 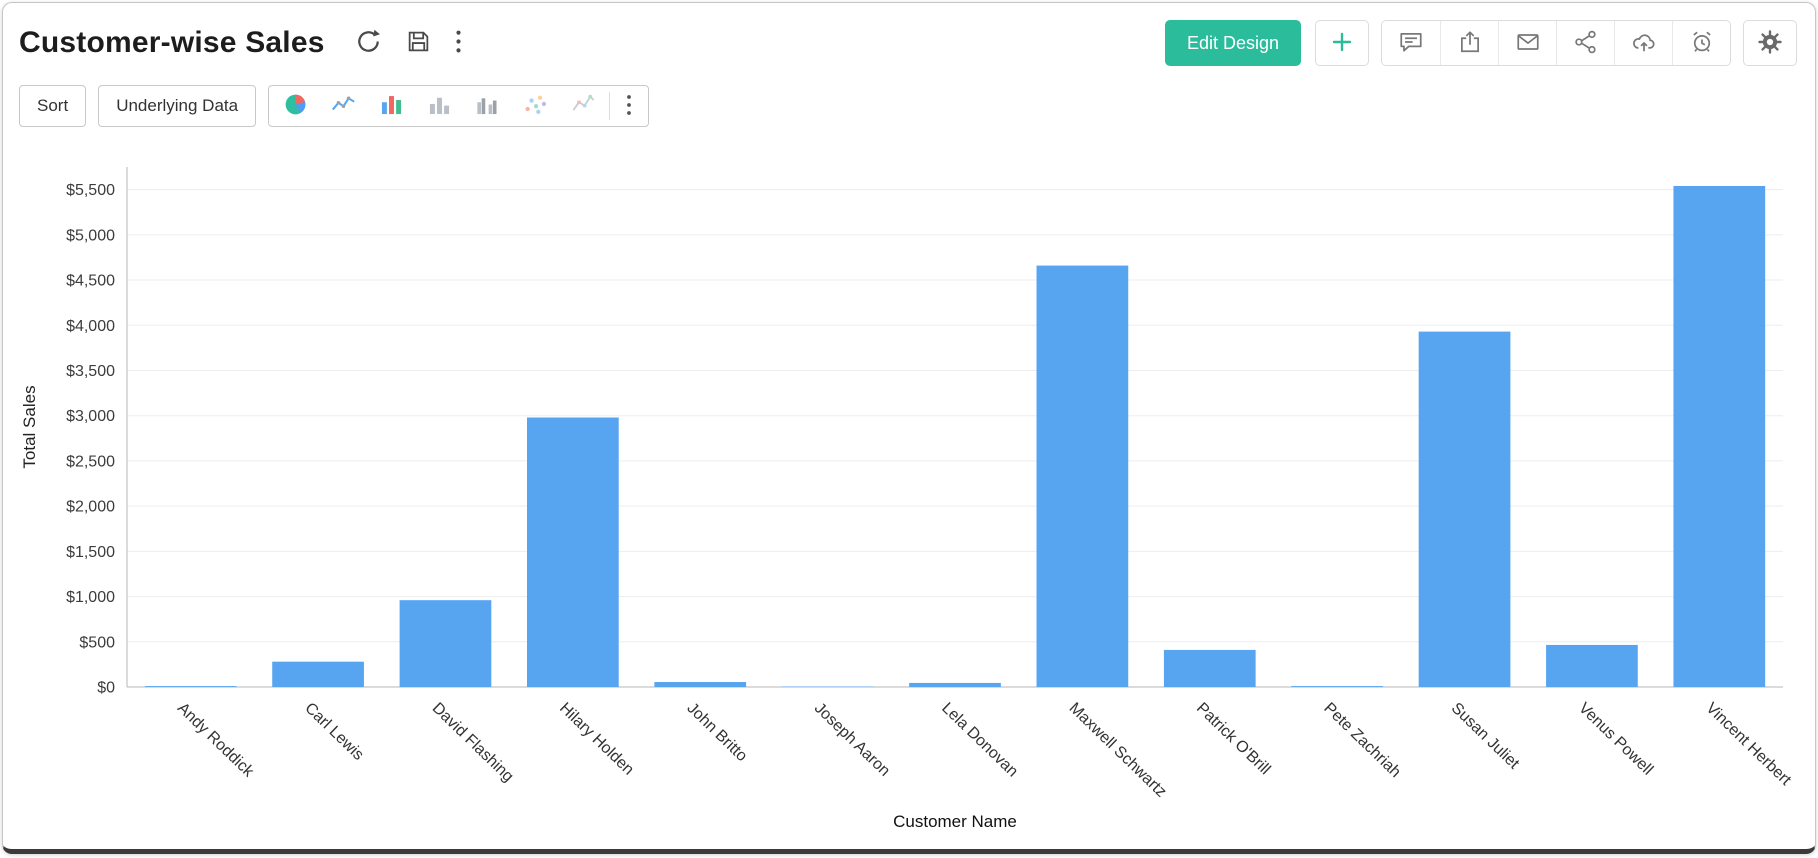 I want to click on x-tick-label: Carl Lewis, so click(x=334, y=732).